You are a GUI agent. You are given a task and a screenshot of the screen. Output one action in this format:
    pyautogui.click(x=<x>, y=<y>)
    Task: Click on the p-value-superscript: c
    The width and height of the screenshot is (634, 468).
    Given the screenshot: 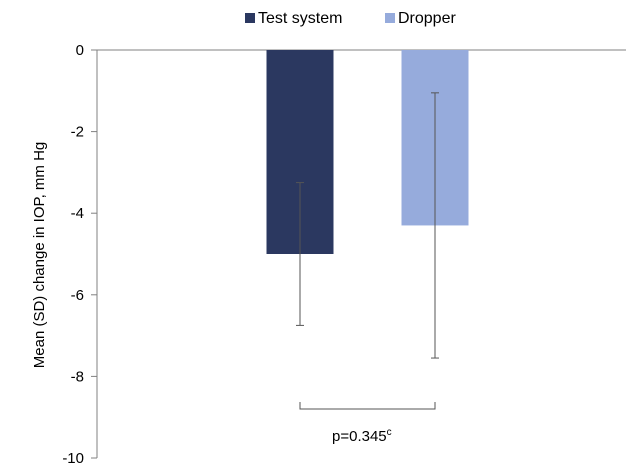 What is the action you would take?
    pyautogui.click(x=389, y=432)
    